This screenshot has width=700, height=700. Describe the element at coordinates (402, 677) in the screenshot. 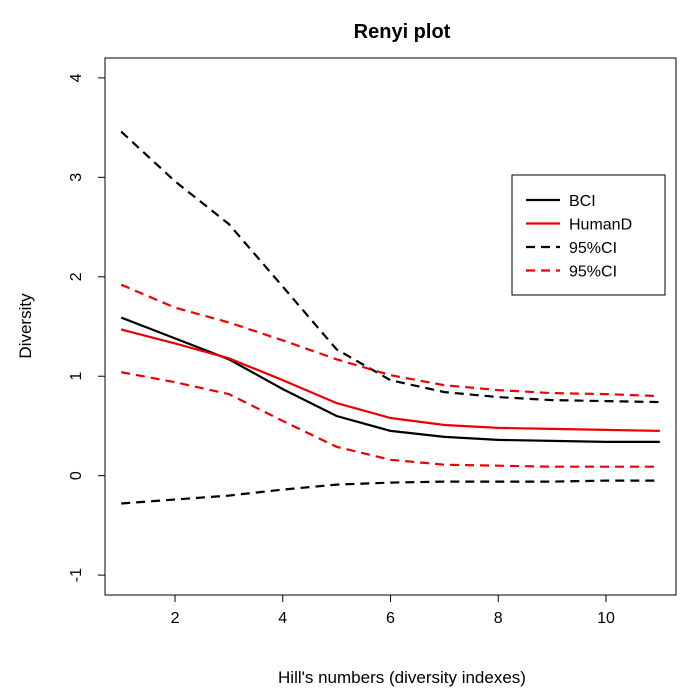

I see `x-axis-label: Hill's numbers (diversity indexes)` at that location.